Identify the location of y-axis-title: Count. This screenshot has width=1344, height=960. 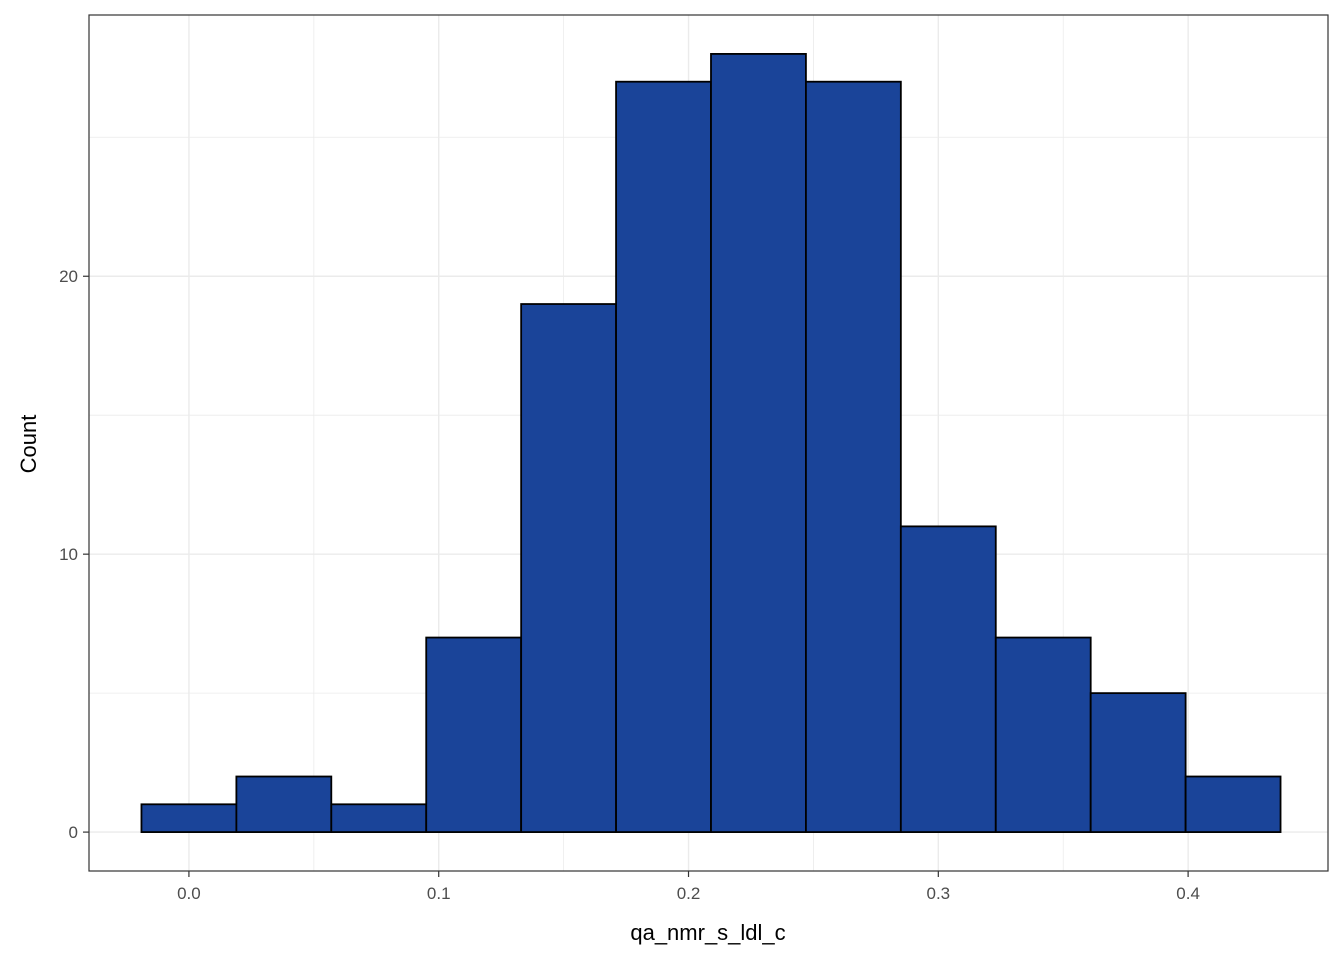
(28, 444).